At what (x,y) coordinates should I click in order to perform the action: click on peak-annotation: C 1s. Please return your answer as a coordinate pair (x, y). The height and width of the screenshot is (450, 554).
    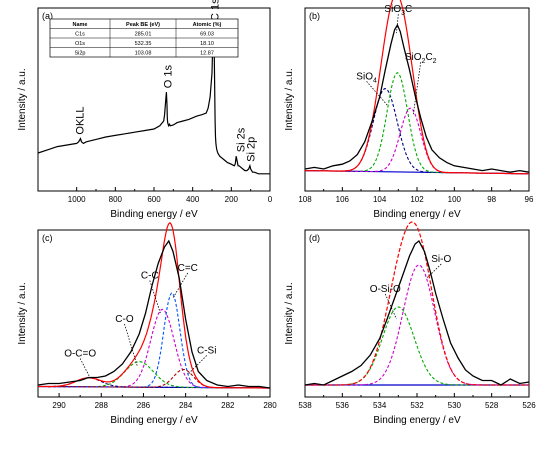
    Looking at the image, I should click on (215, 10).